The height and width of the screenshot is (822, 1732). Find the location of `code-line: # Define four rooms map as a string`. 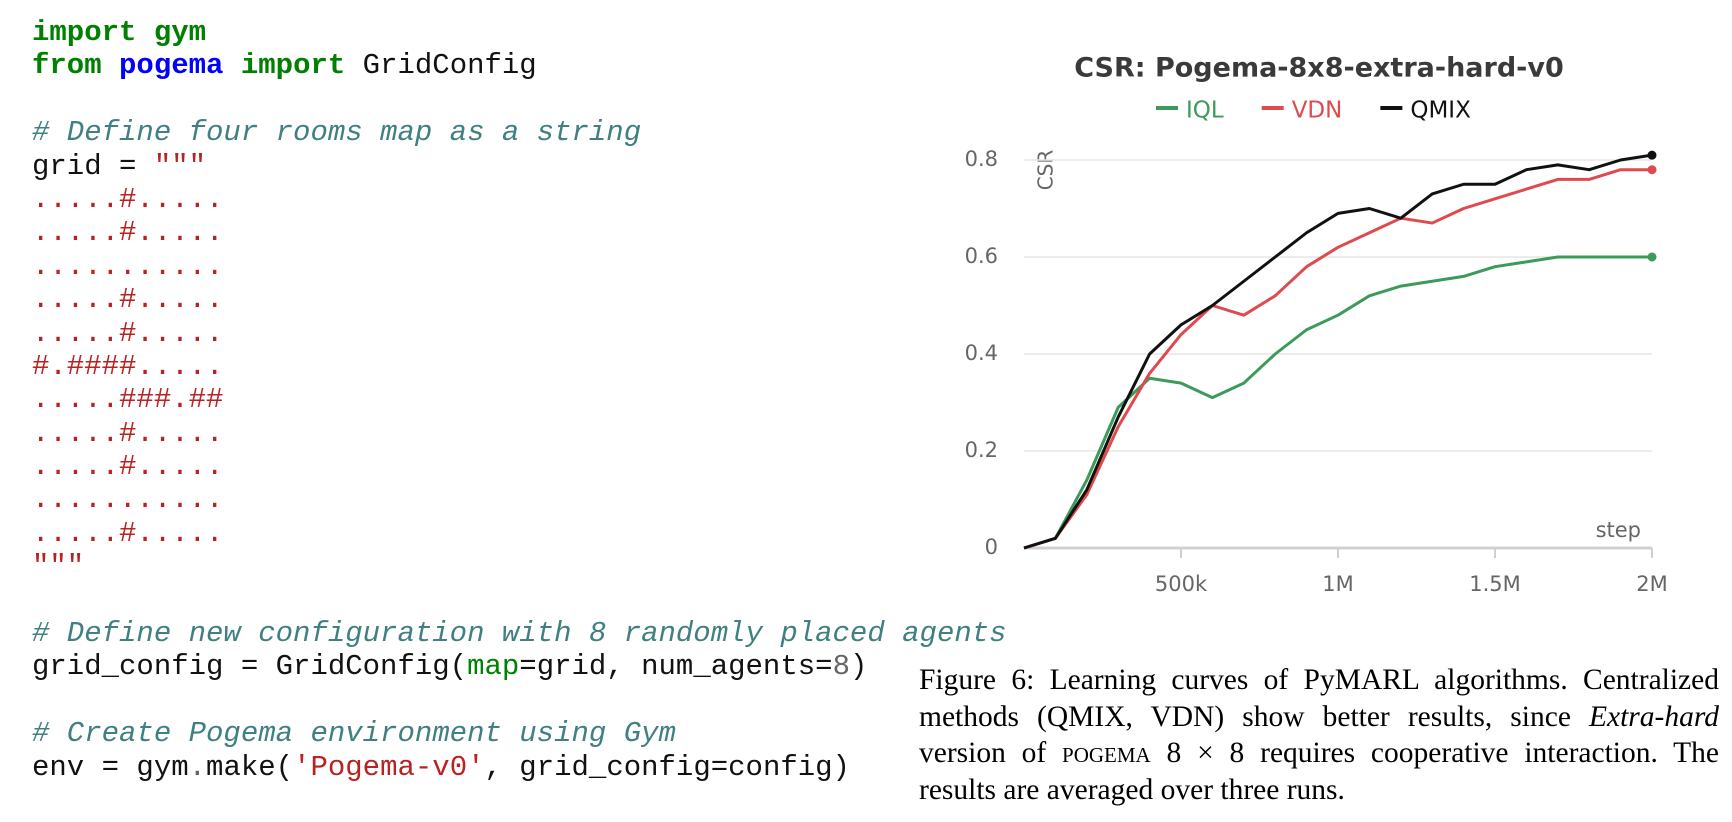

code-line: # Define four rooms map as a string is located at coordinates (519, 132).